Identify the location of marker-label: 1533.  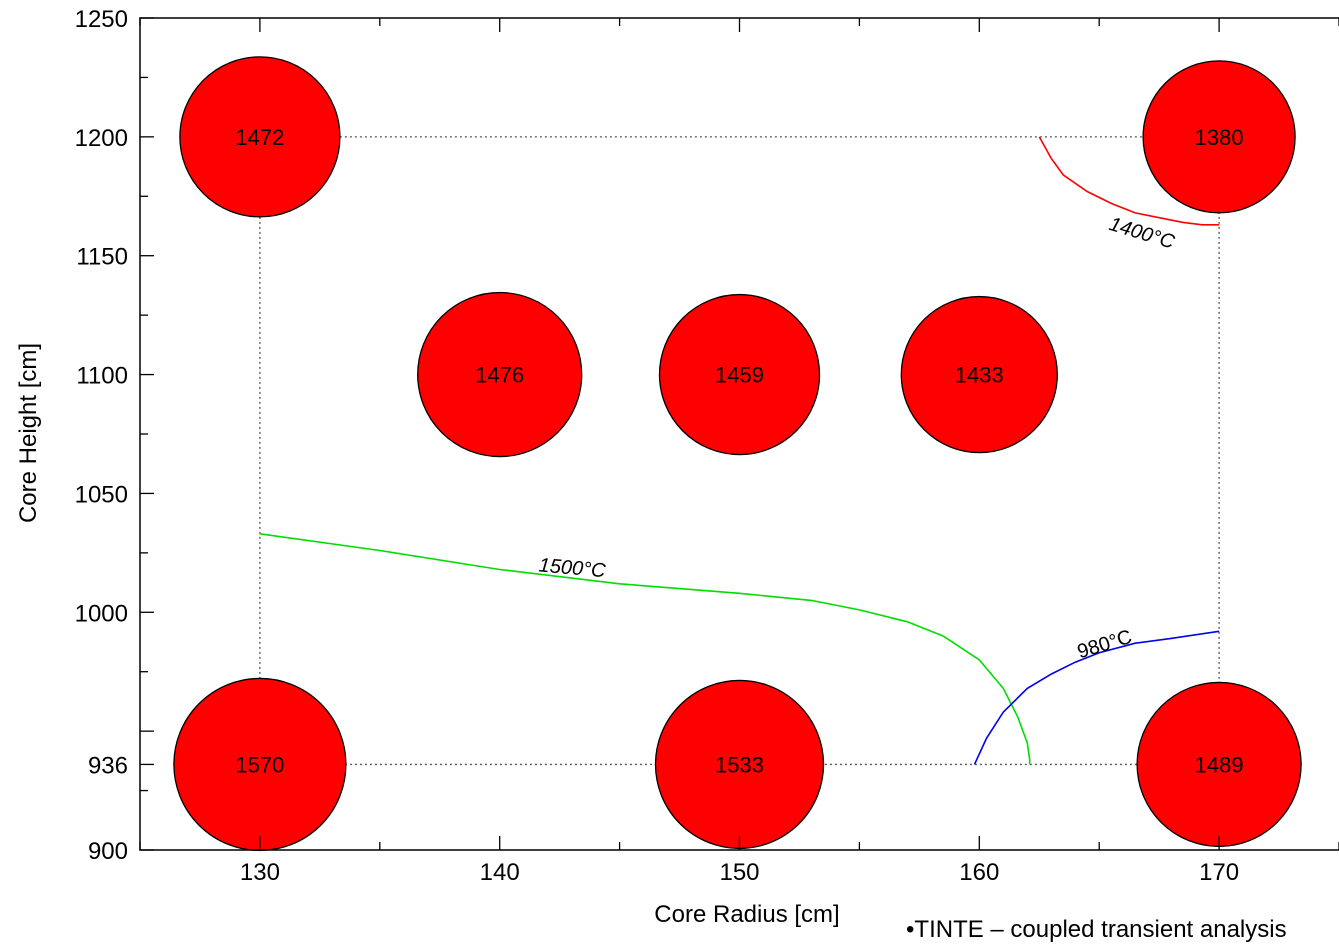
(739, 764).